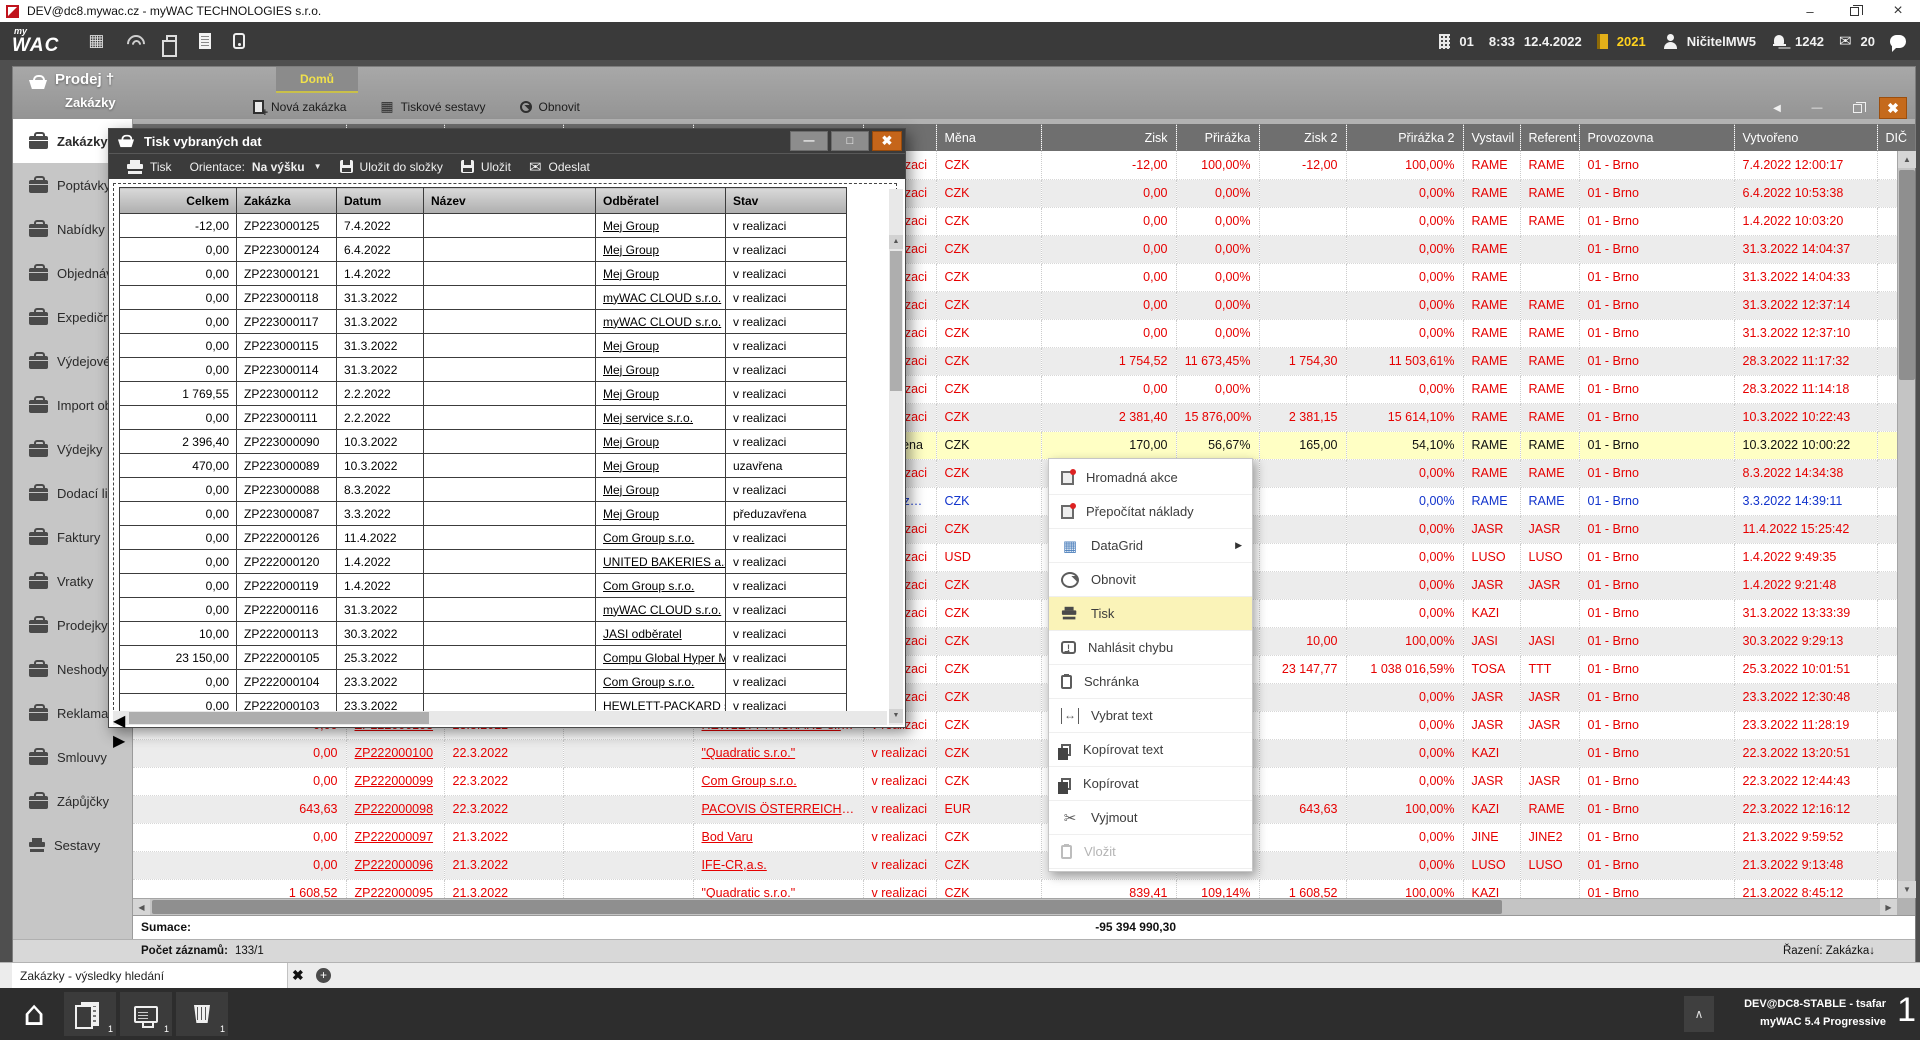 Image resolution: width=1920 pixels, height=1040 pixels. I want to click on dialog-close-button: ✖, so click(887, 141).